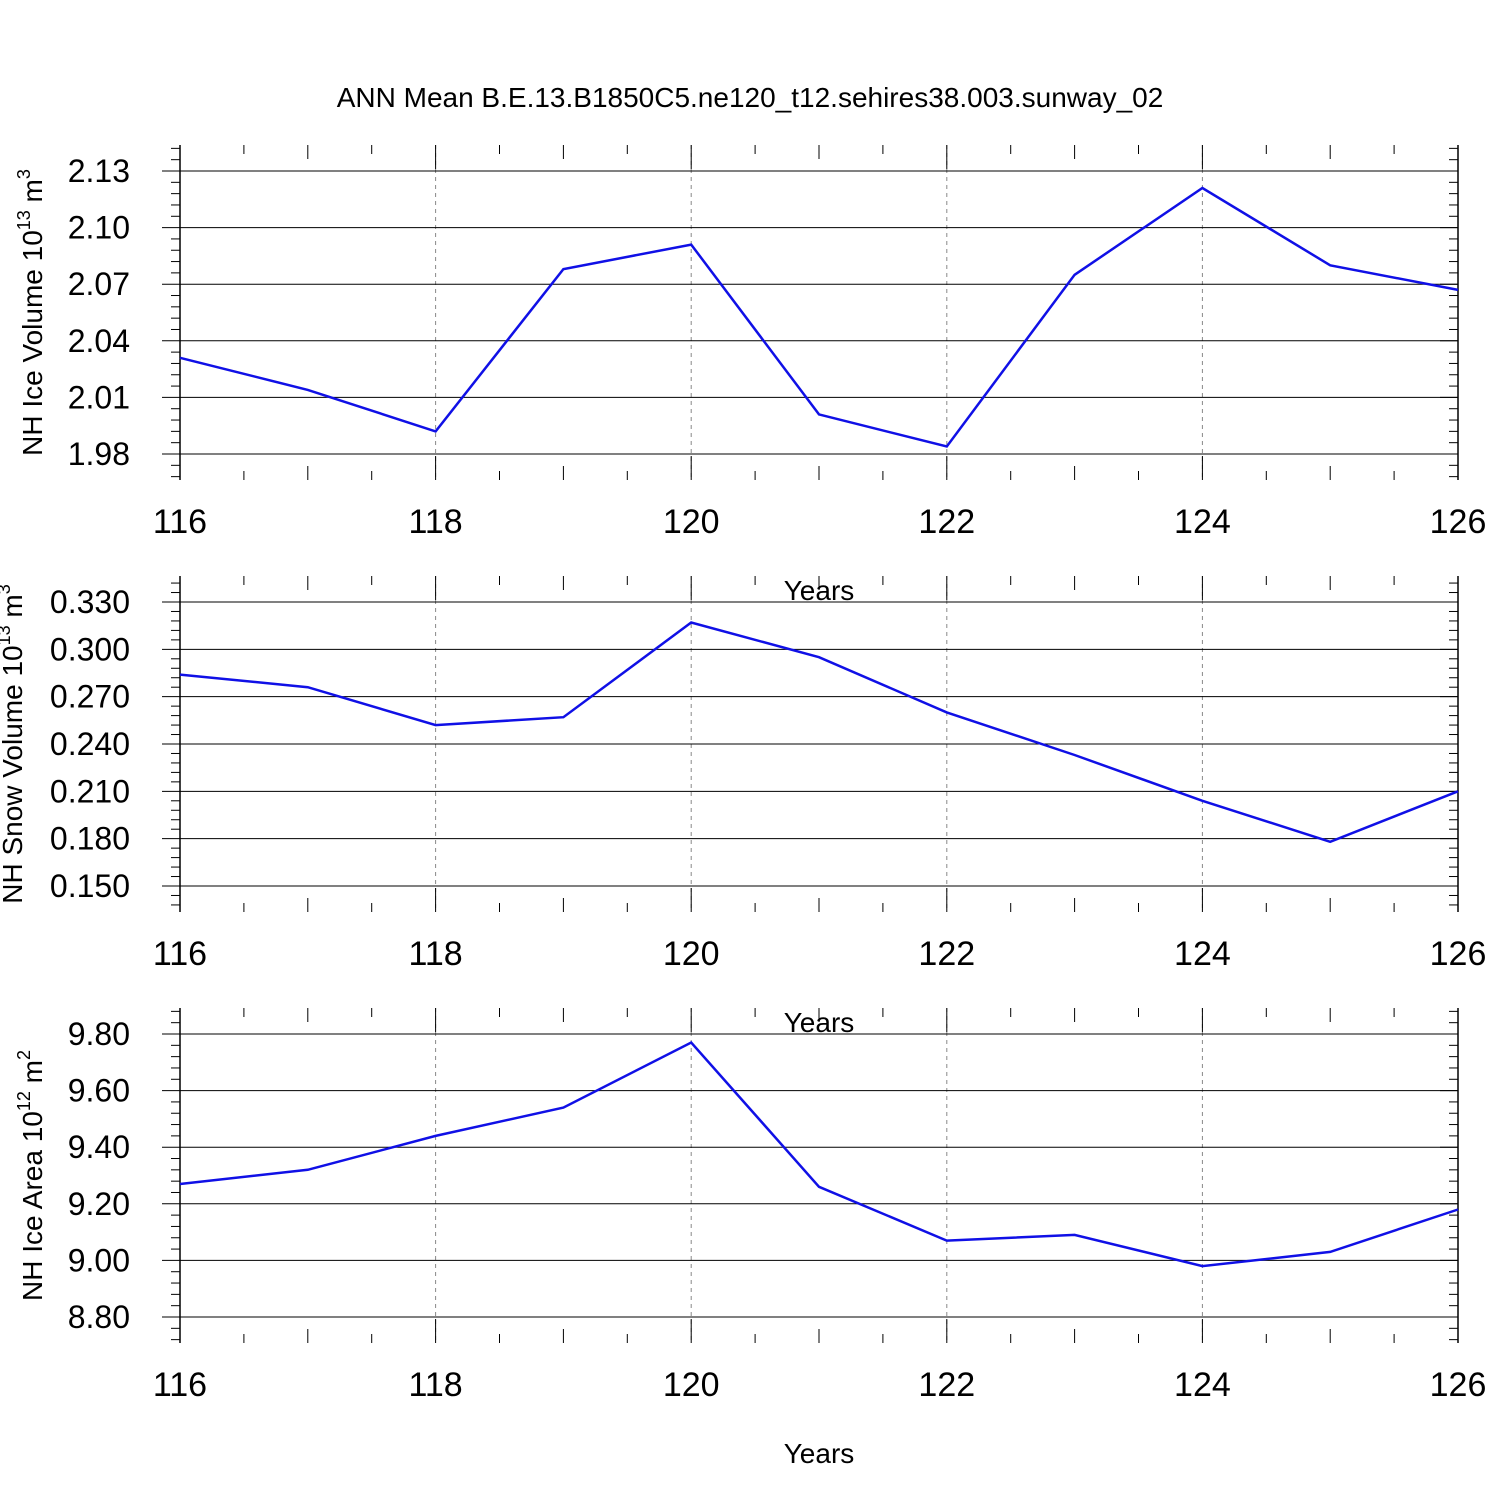  What do you see at coordinates (99, 1260) in the screenshot?
I see `y-tick-label: 9.00` at bounding box center [99, 1260].